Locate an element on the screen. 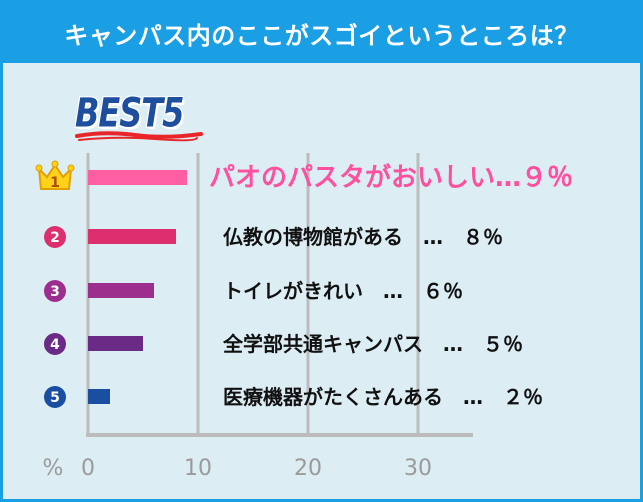 The width and height of the screenshot is (643, 502). data-label-rank-3: トイレがきれい … ６％ is located at coordinates (343, 291).